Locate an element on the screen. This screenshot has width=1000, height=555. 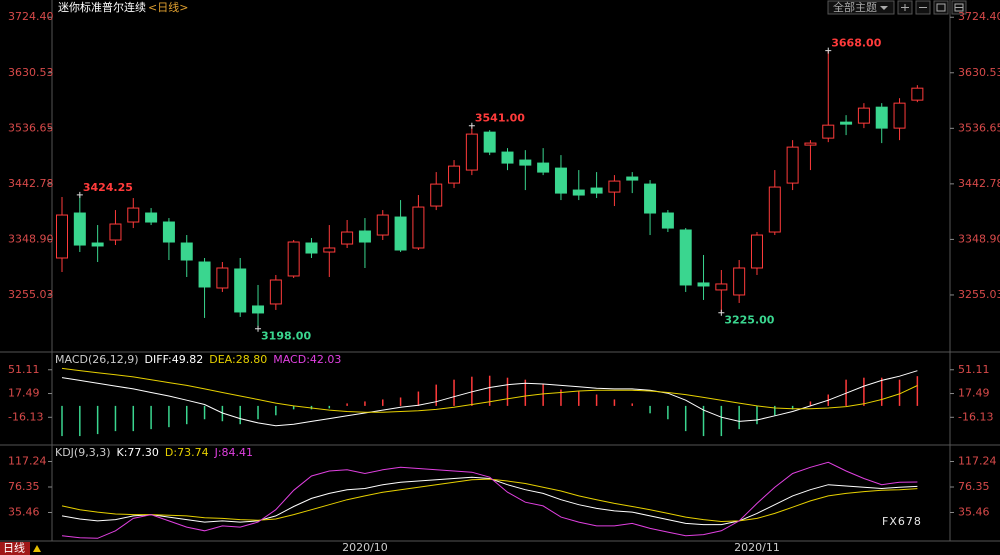
tool-icon is located at coordinates (959, 7).